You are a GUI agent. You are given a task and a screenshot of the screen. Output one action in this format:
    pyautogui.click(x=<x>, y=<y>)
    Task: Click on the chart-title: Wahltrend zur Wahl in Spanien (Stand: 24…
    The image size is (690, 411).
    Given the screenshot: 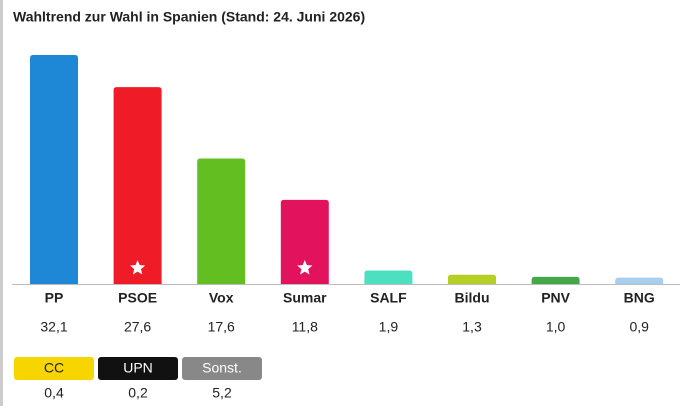 What is the action you would take?
    pyautogui.click(x=189, y=17)
    